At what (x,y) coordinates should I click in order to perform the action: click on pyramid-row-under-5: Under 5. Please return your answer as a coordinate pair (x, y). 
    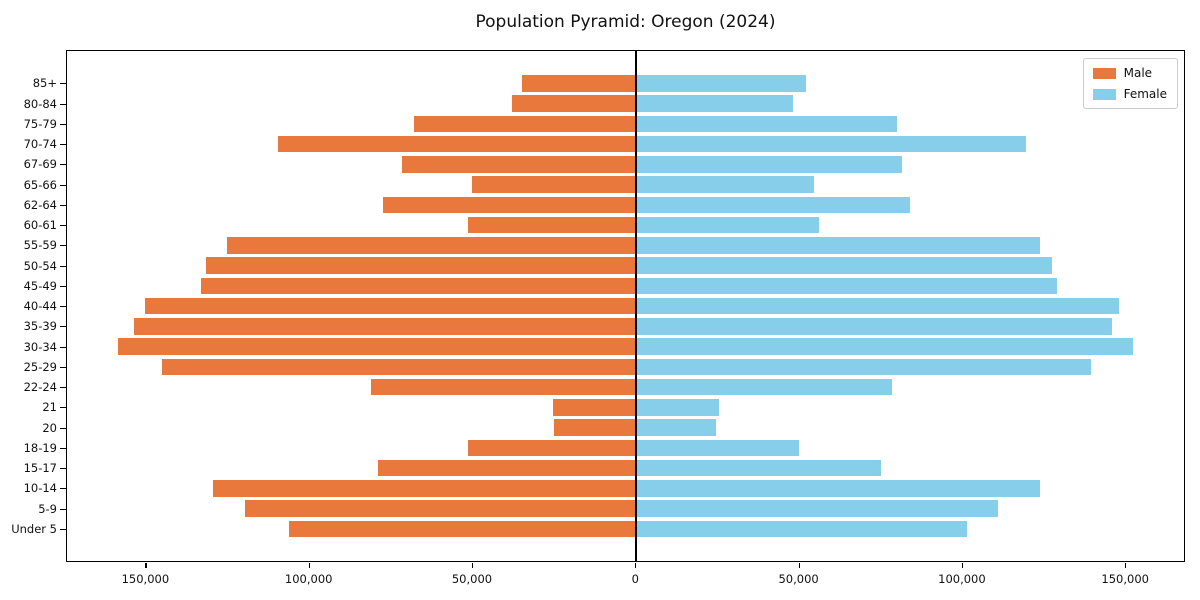
    Looking at the image, I should click on (597, 528).